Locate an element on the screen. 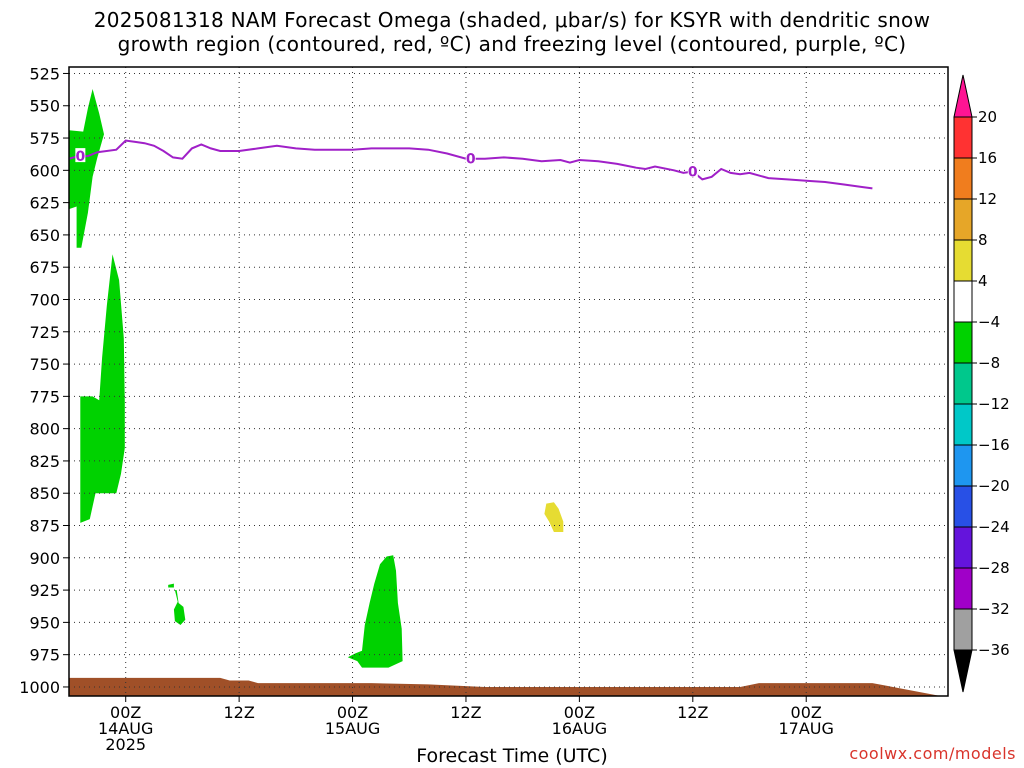 The width and height of the screenshot is (1024, 768). colorbar-label-5: −4 is located at coordinates (989, 322).